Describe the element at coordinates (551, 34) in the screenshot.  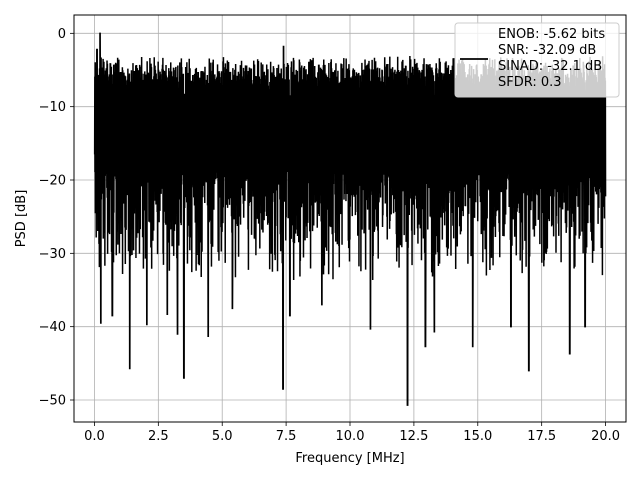
I see `legend-entry-enob: ENOB: -5.62 bits` at that location.